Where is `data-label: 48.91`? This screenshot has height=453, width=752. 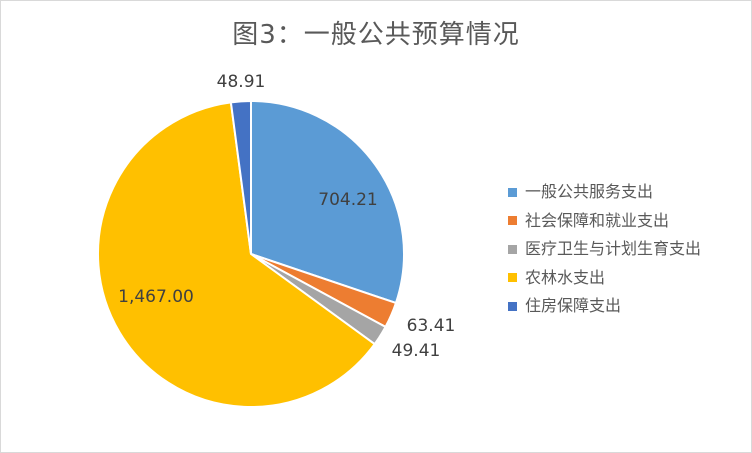
data-label: 48.91 is located at coordinates (241, 82).